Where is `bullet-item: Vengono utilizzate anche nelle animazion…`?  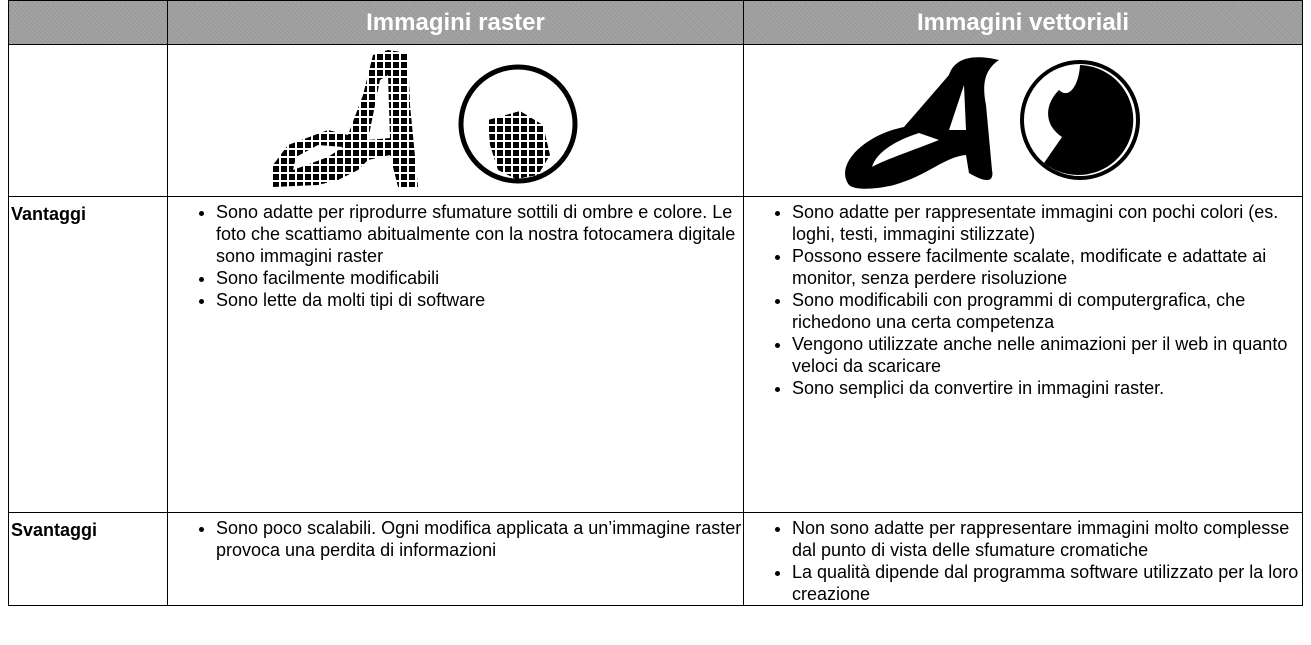
bullet-item: Vengono utilizzate anche nelle animazion… is located at coordinates (1047, 355).